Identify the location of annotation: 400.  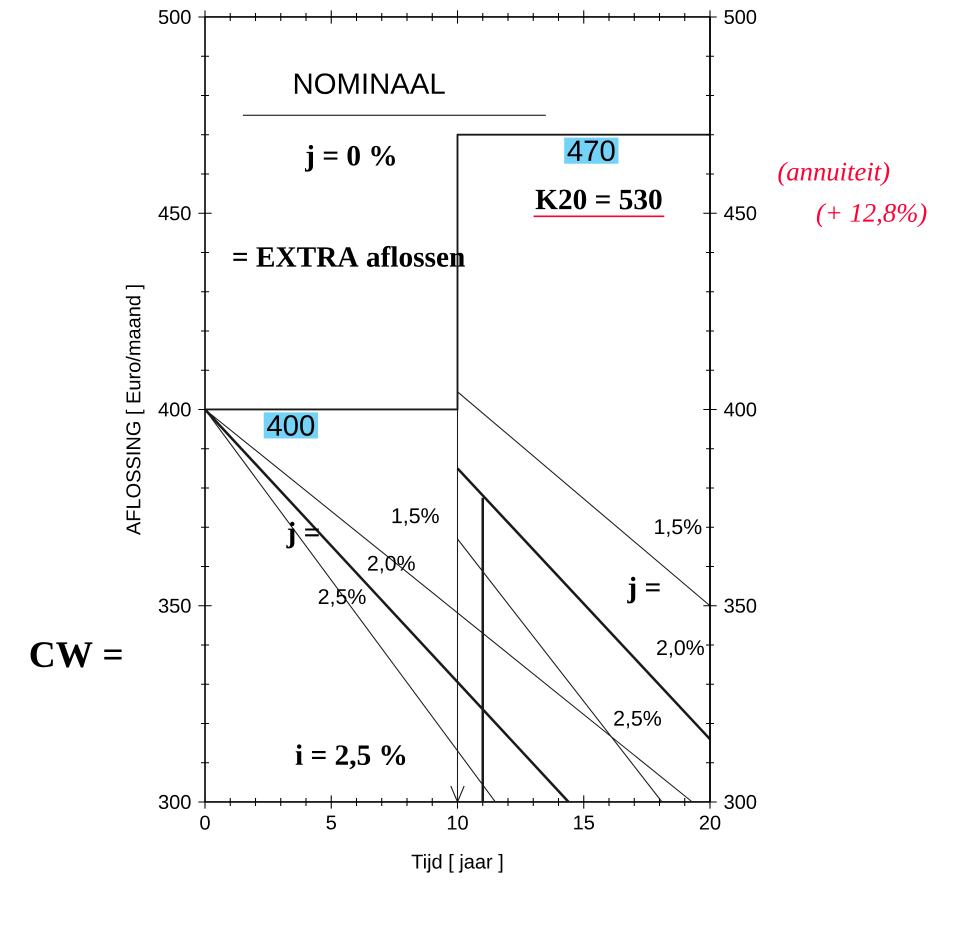
(290, 425).